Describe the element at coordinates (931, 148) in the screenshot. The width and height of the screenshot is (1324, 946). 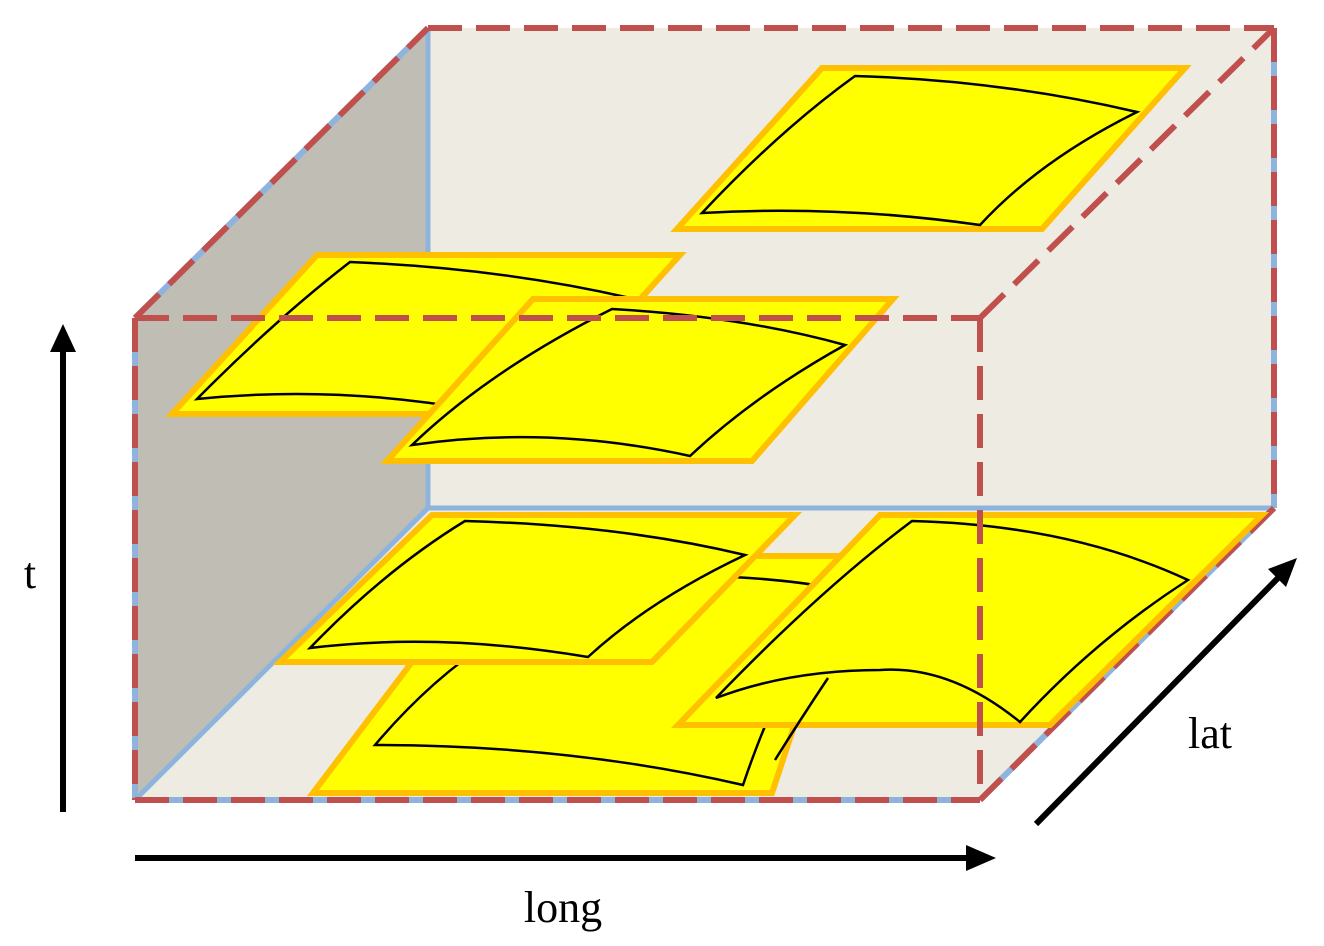
I see `tile-top-back` at that location.